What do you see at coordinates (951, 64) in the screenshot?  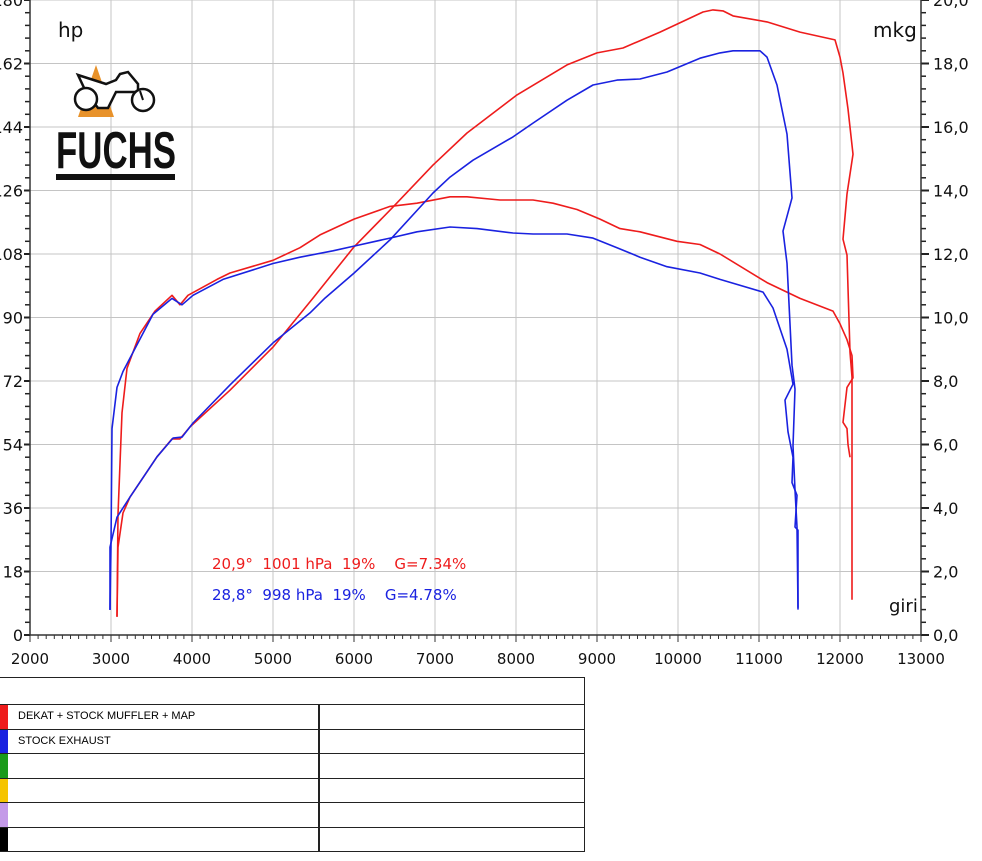 I see `y-right-tick-label: 18,0` at bounding box center [951, 64].